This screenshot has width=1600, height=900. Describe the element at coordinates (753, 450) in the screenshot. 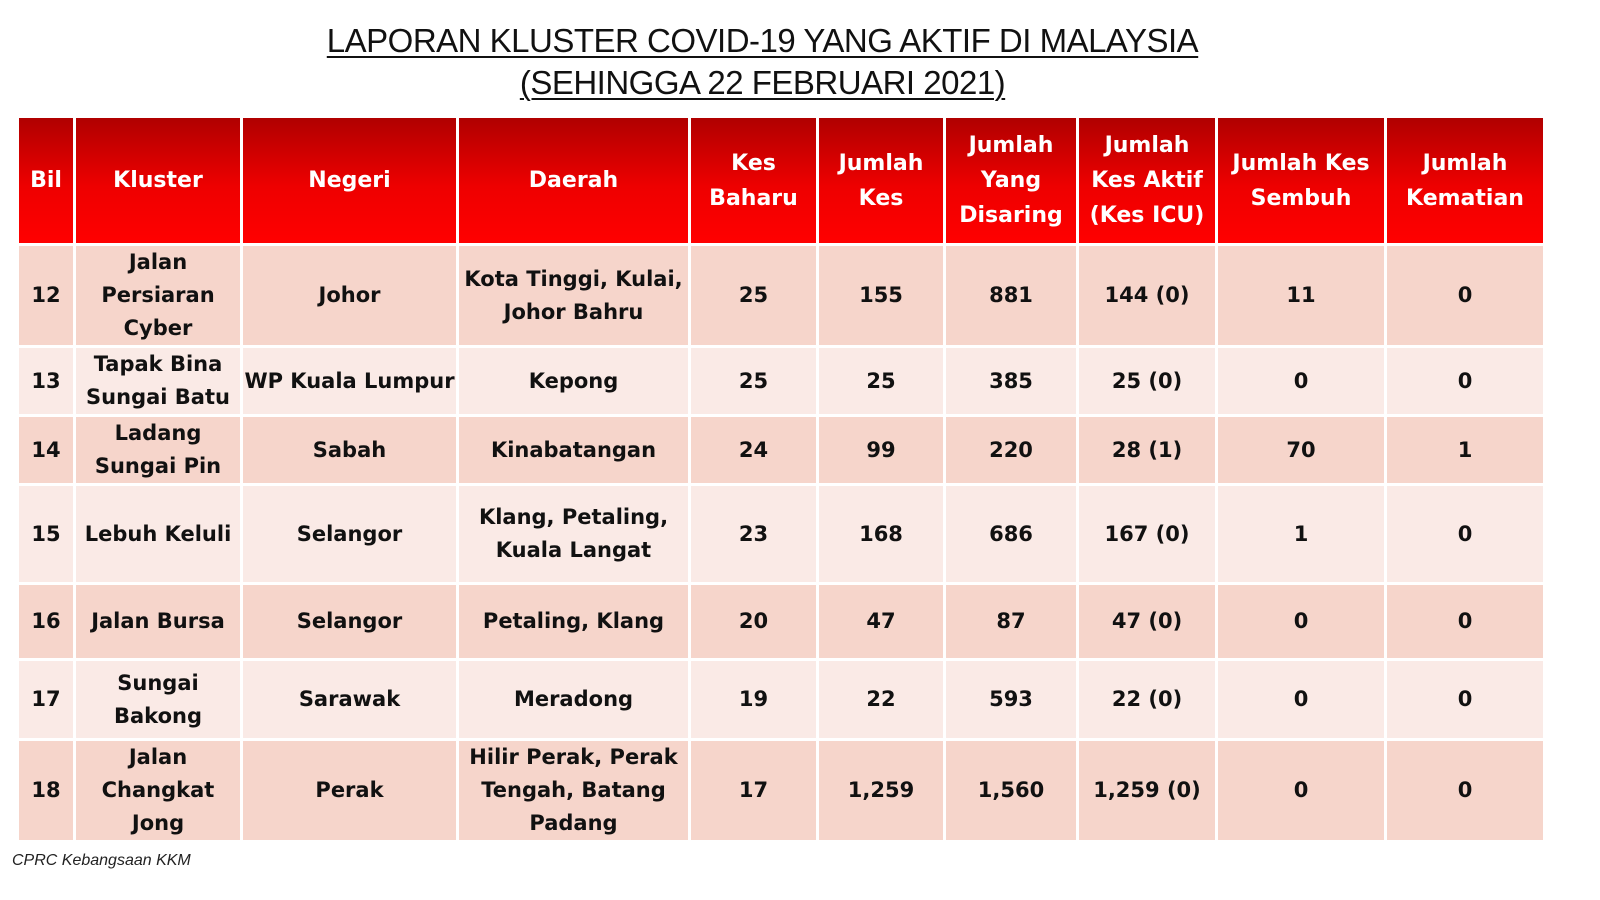

I see `table-cell: 24` at that location.